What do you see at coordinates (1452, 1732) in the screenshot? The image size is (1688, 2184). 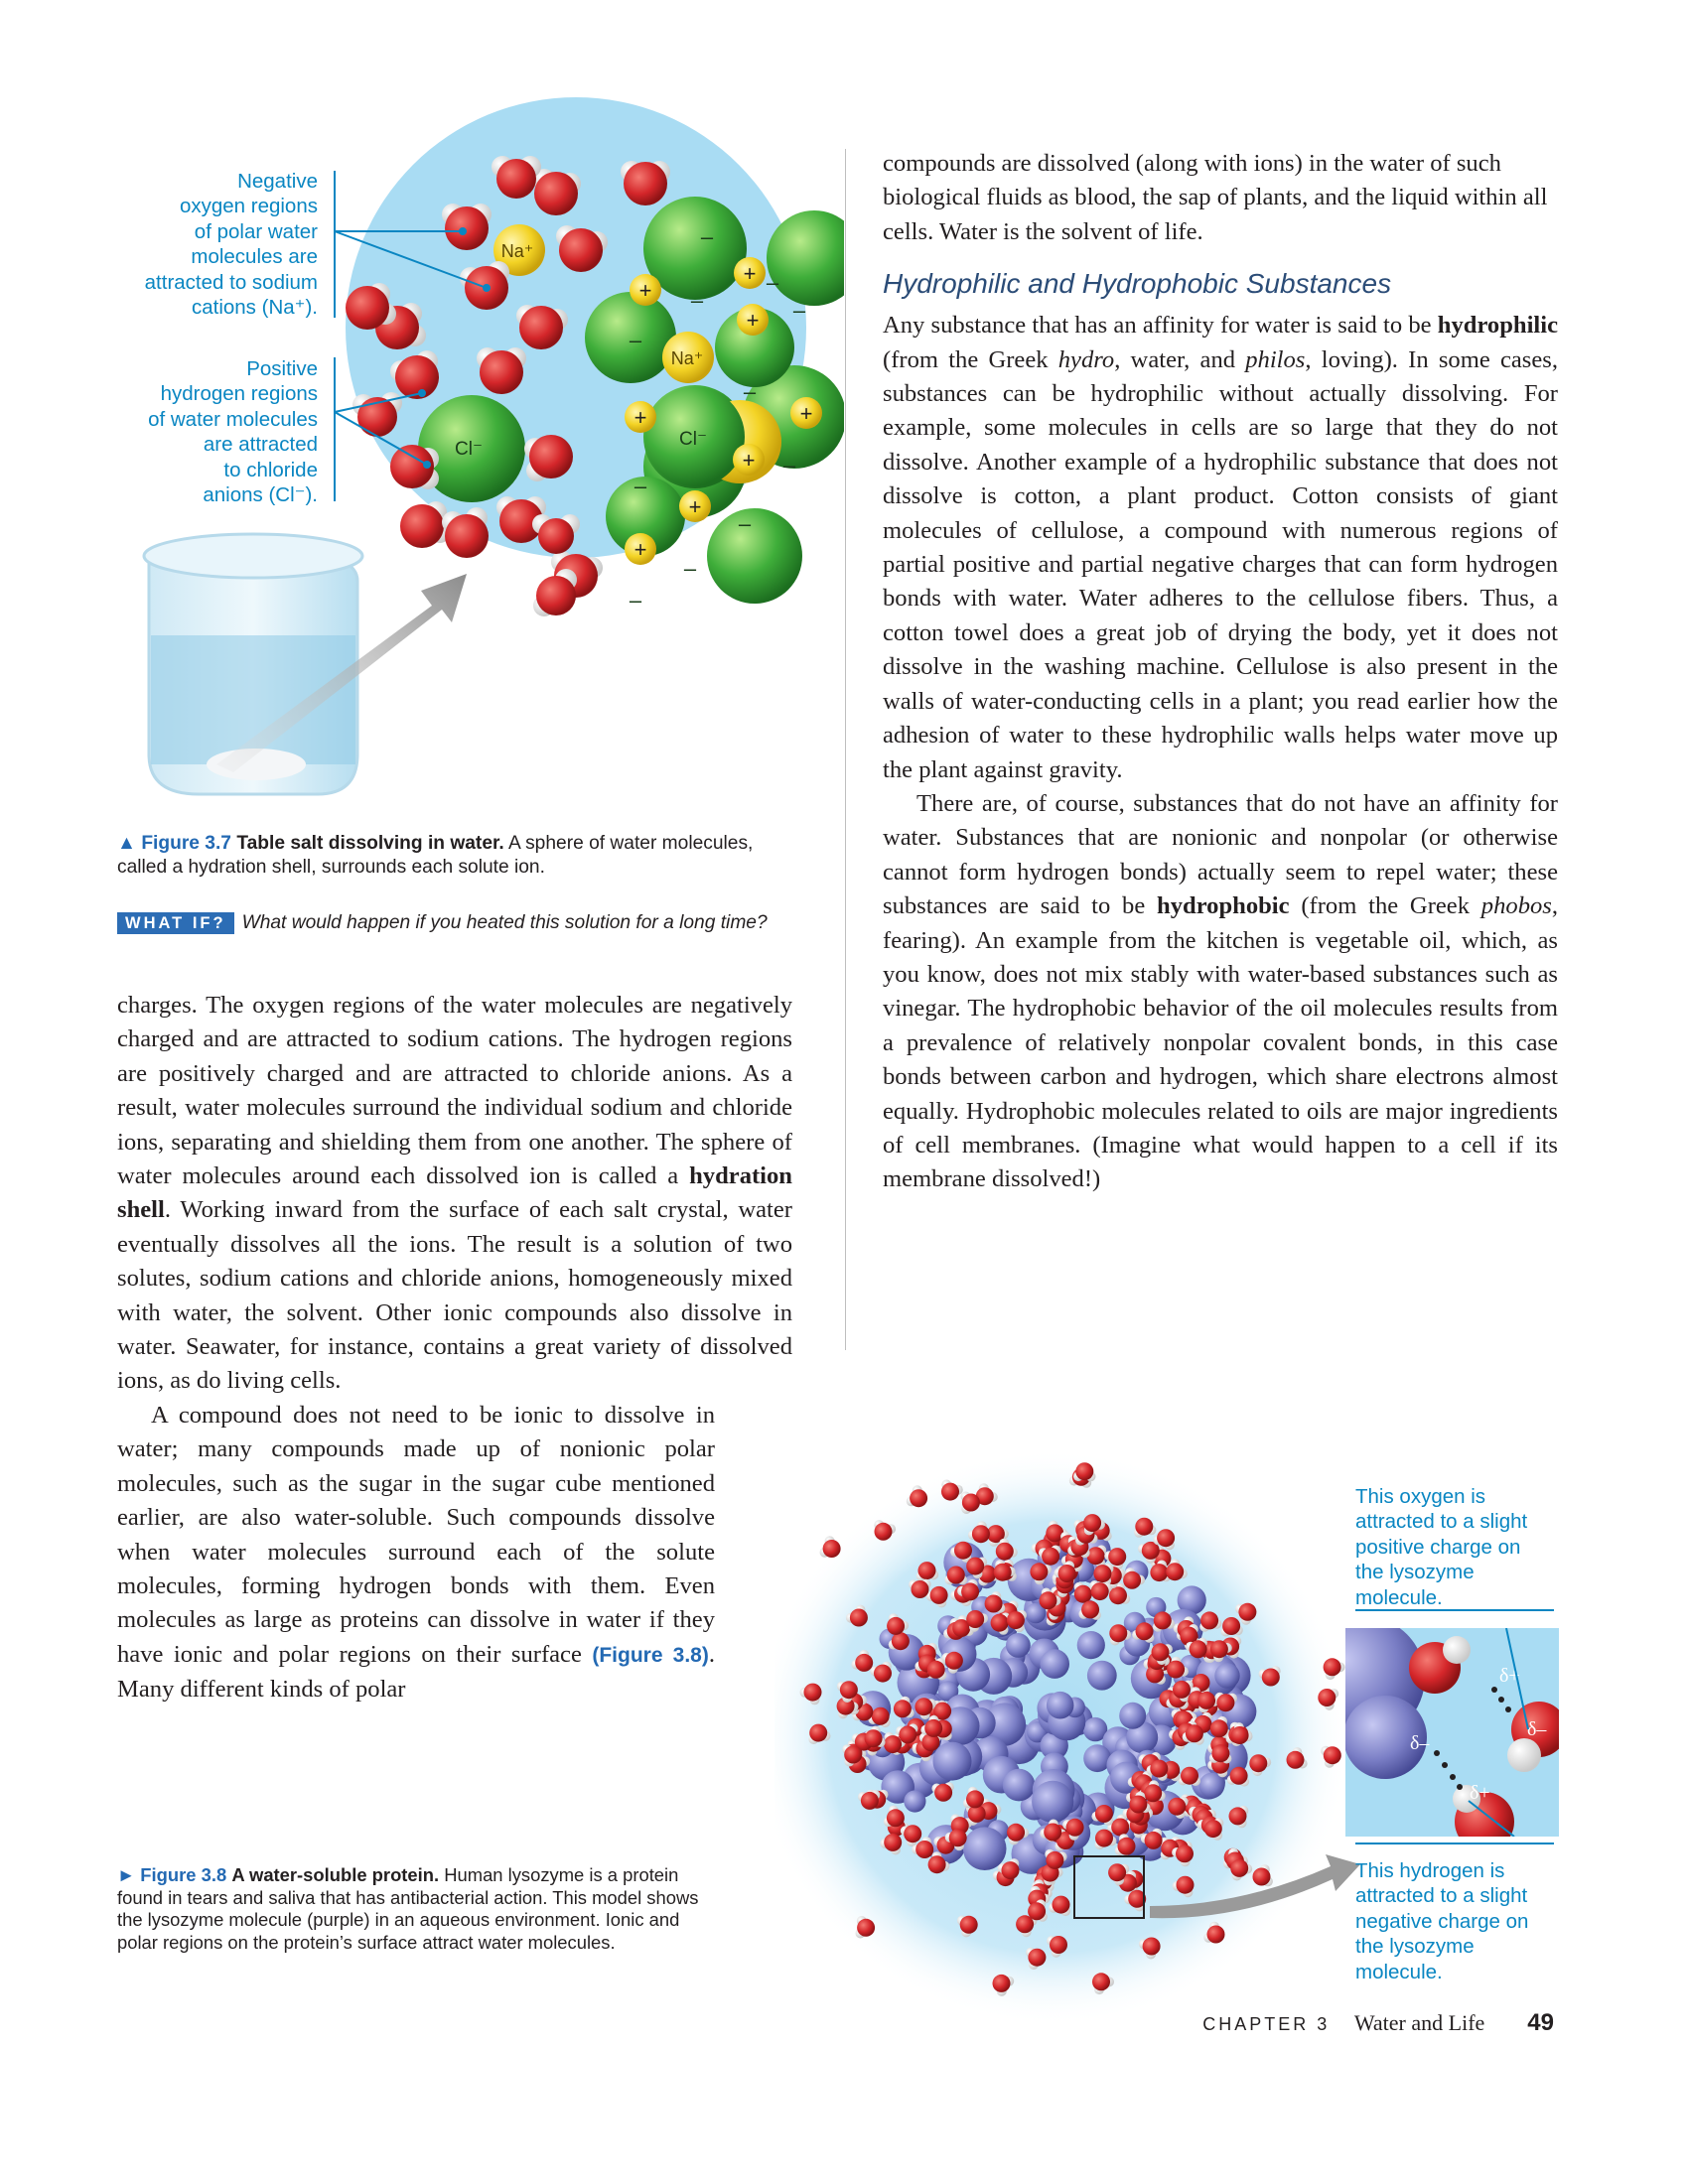 I see `hydrogen-bond-inset: δ+ δ– δ– δ+` at bounding box center [1452, 1732].